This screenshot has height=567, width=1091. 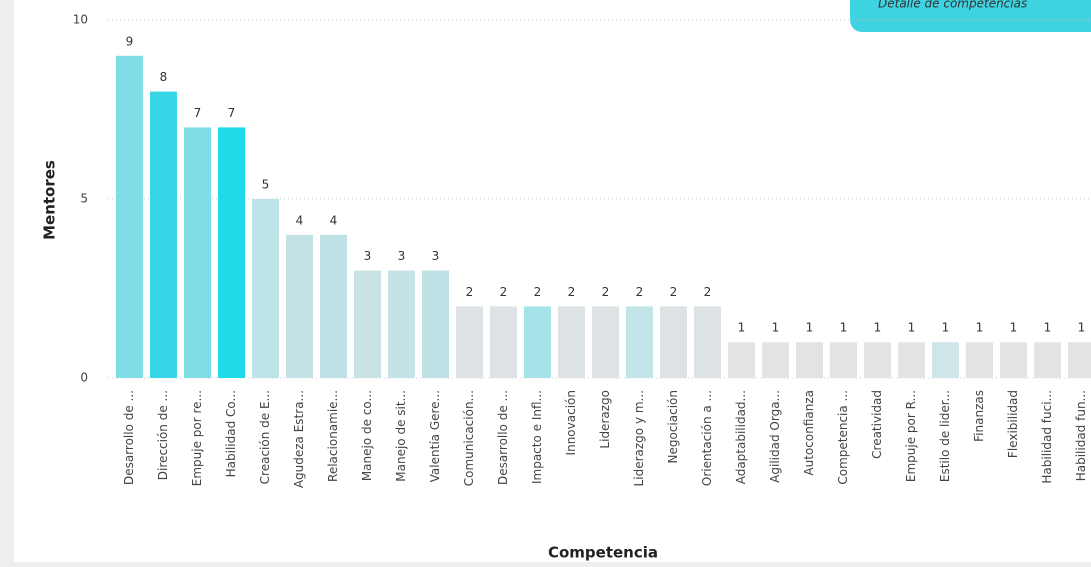 What do you see at coordinates (80, 20) in the screenshot?
I see `y-tick-label: 10` at bounding box center [80, 20].